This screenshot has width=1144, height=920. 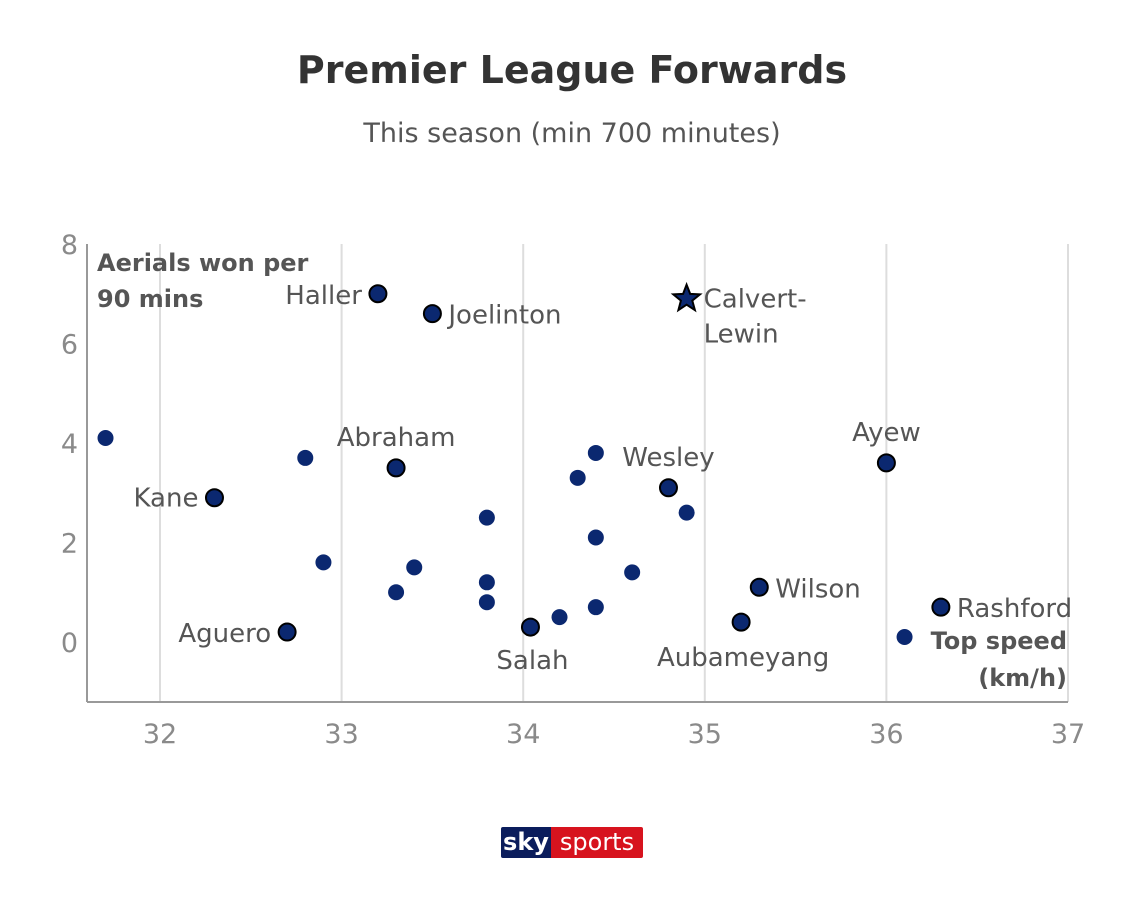 What do you see at coordinates (503, 316) in the screenshot?
I see `point-label: Joelinton` at bounding box center [503, 316].